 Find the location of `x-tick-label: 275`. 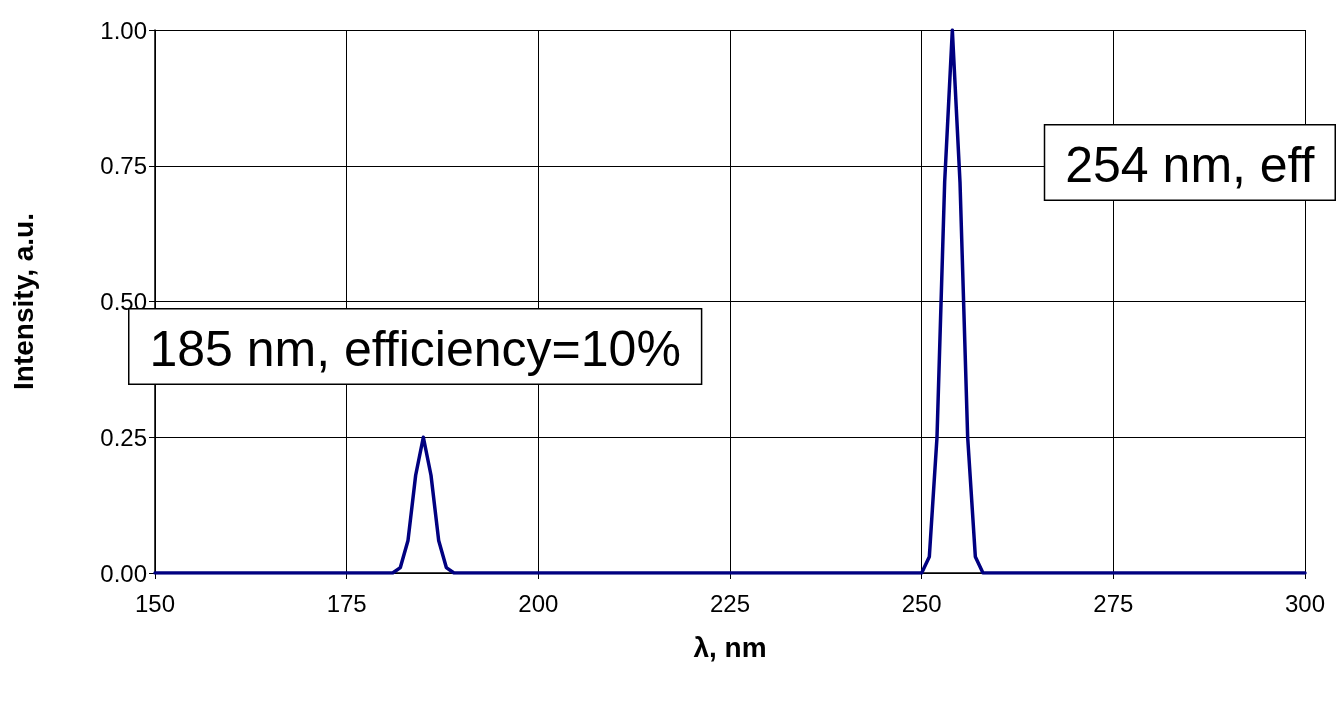

x-tick-label: 275 is located at coordinates (1113, 603).